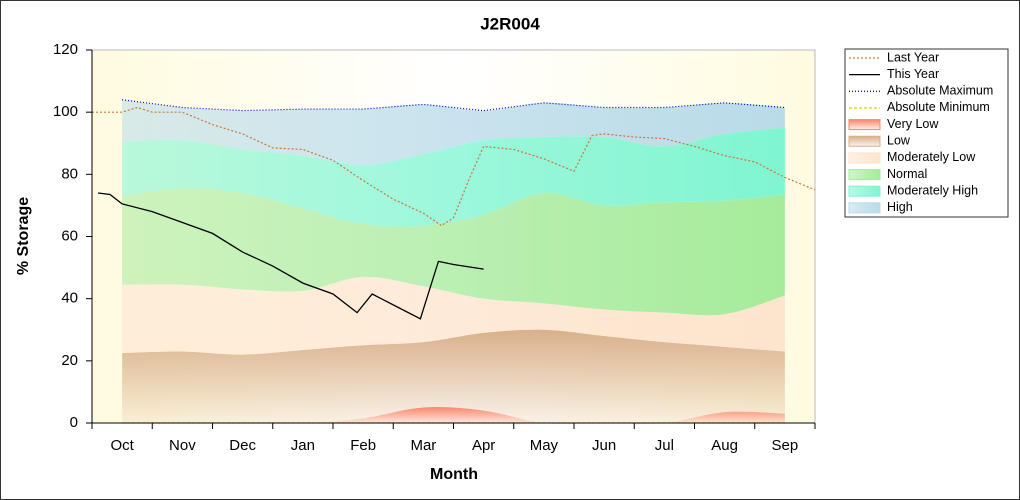  I want to click on y-tick-label: 20, so click(69, 360).